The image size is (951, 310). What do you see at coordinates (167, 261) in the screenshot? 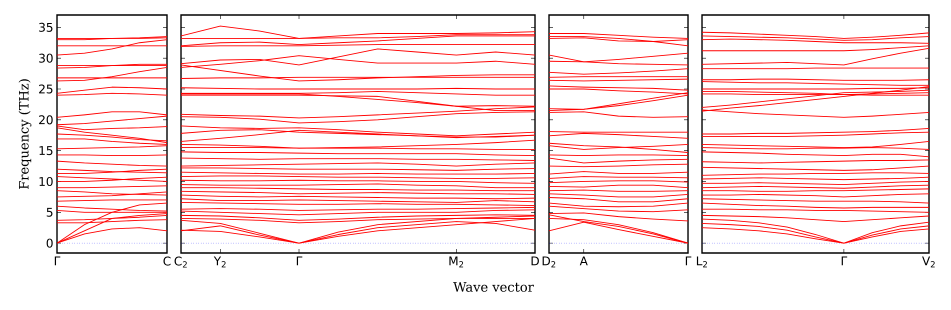
I see `x-tick-label: C` at bounding box center [167, 261].